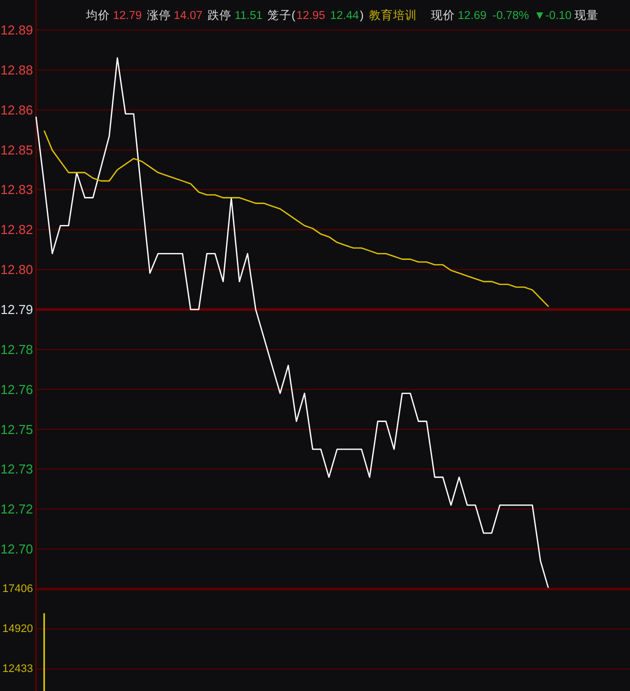 This screenshot has width=630, height=691. Describe the element at coordinates (16, 469) in the screenshot. I see `y-tick-label: 12.73` at that location.